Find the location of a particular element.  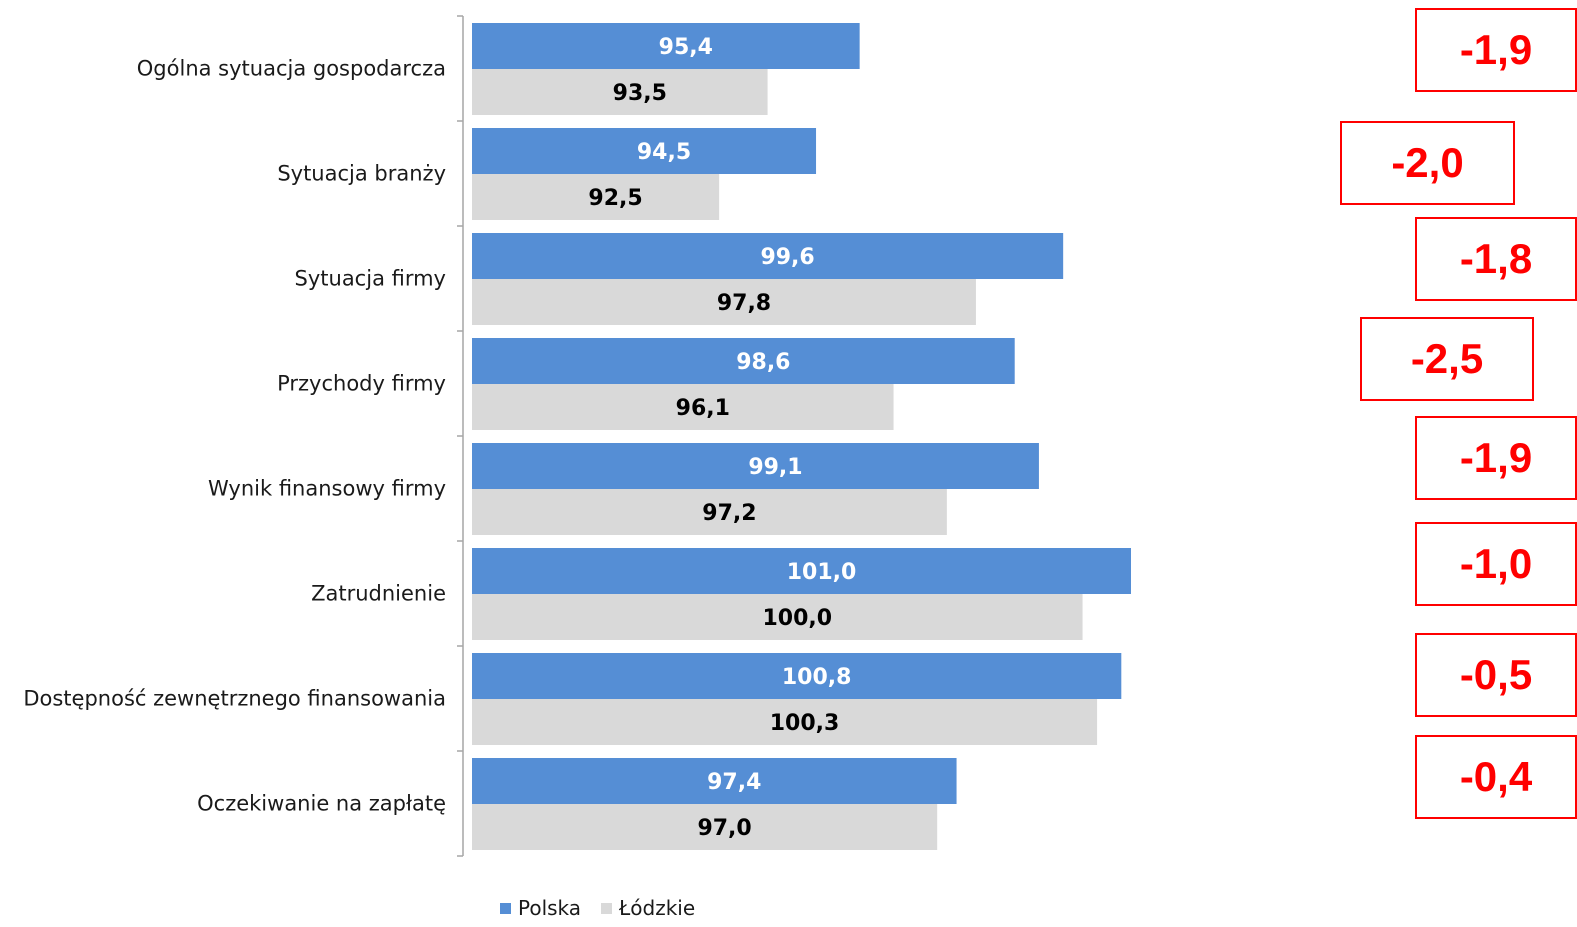

difference-value: -1,8 is located at coordinates (1496, 258).